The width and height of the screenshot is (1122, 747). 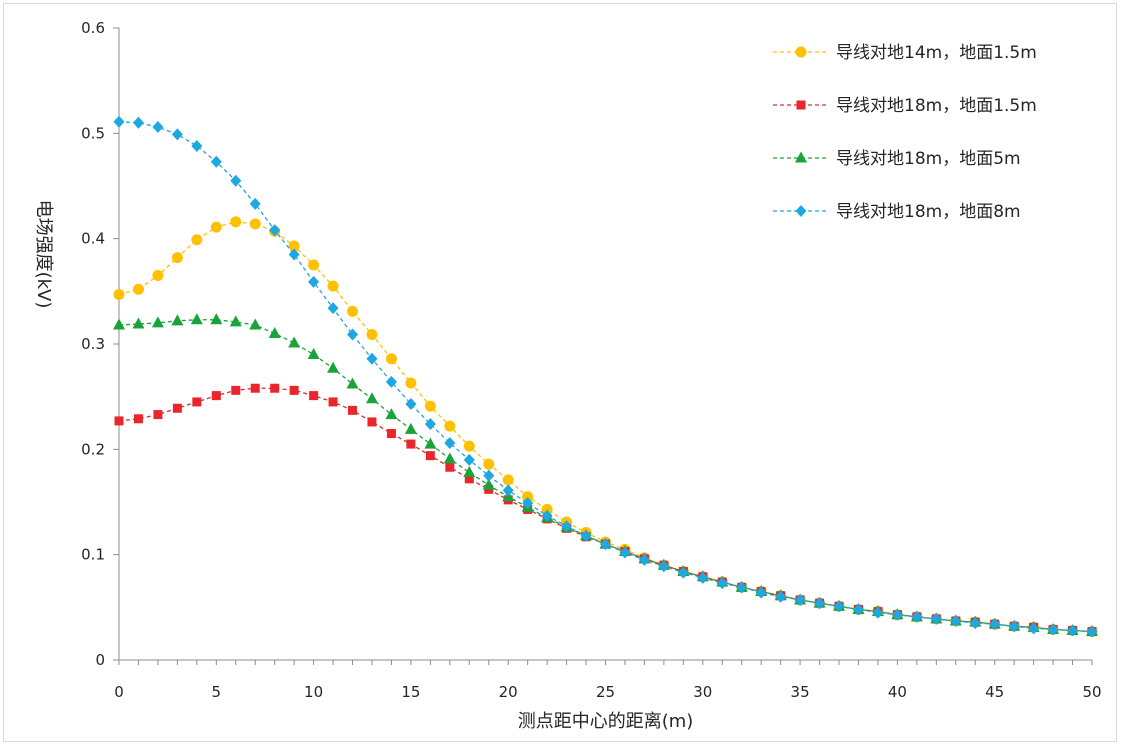 What do you see at coordinates (217, 692) in the screenshot?
I see `x-tick-label: 5` at bounding box center [217, 692].